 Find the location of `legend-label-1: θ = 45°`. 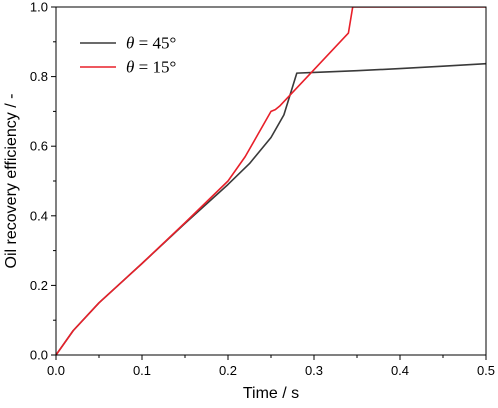

legend-label-1: θ = 45° is located at coordinates (151, 43).